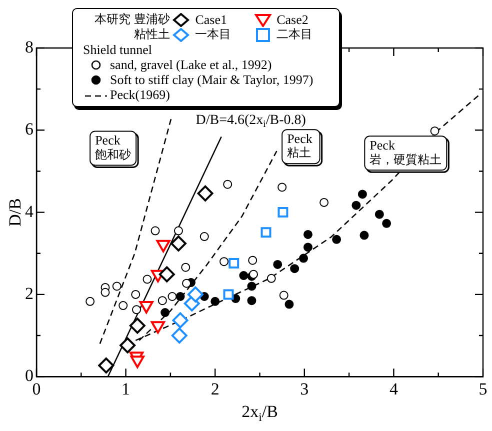  Describe the element at coordinates (292, 19) in the screenshot. I see `legend-label: Case2` at that location.